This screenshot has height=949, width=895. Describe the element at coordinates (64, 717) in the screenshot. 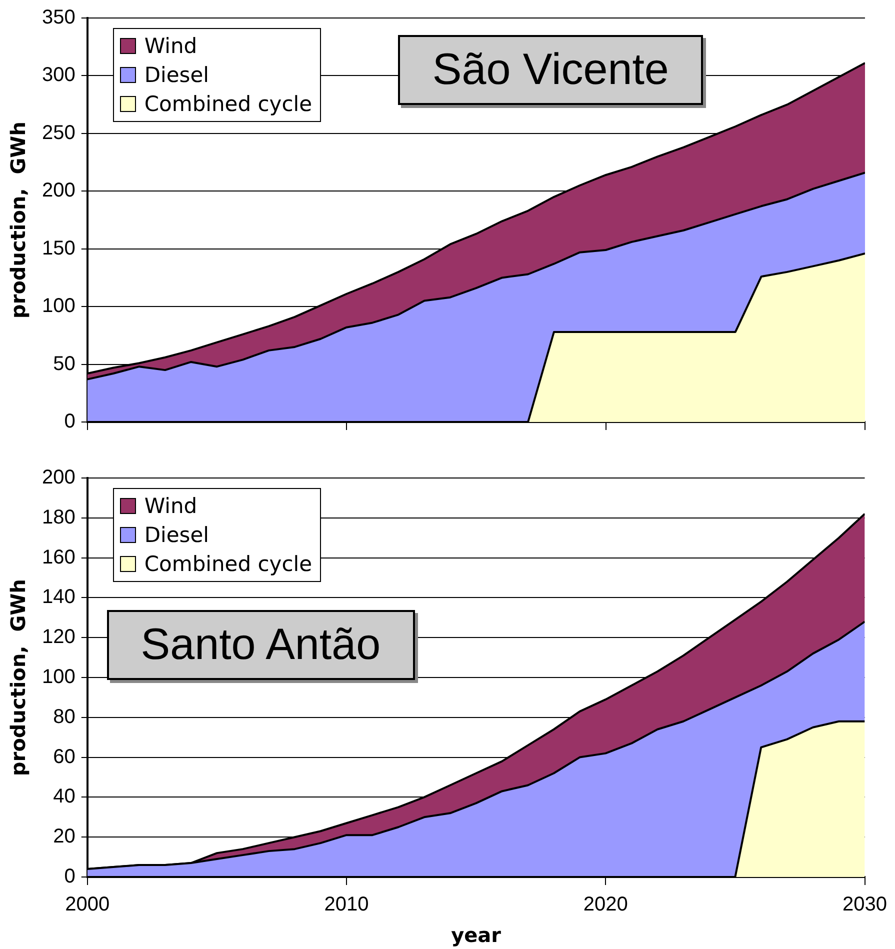

I see `y-tick-label: 80` at that location.